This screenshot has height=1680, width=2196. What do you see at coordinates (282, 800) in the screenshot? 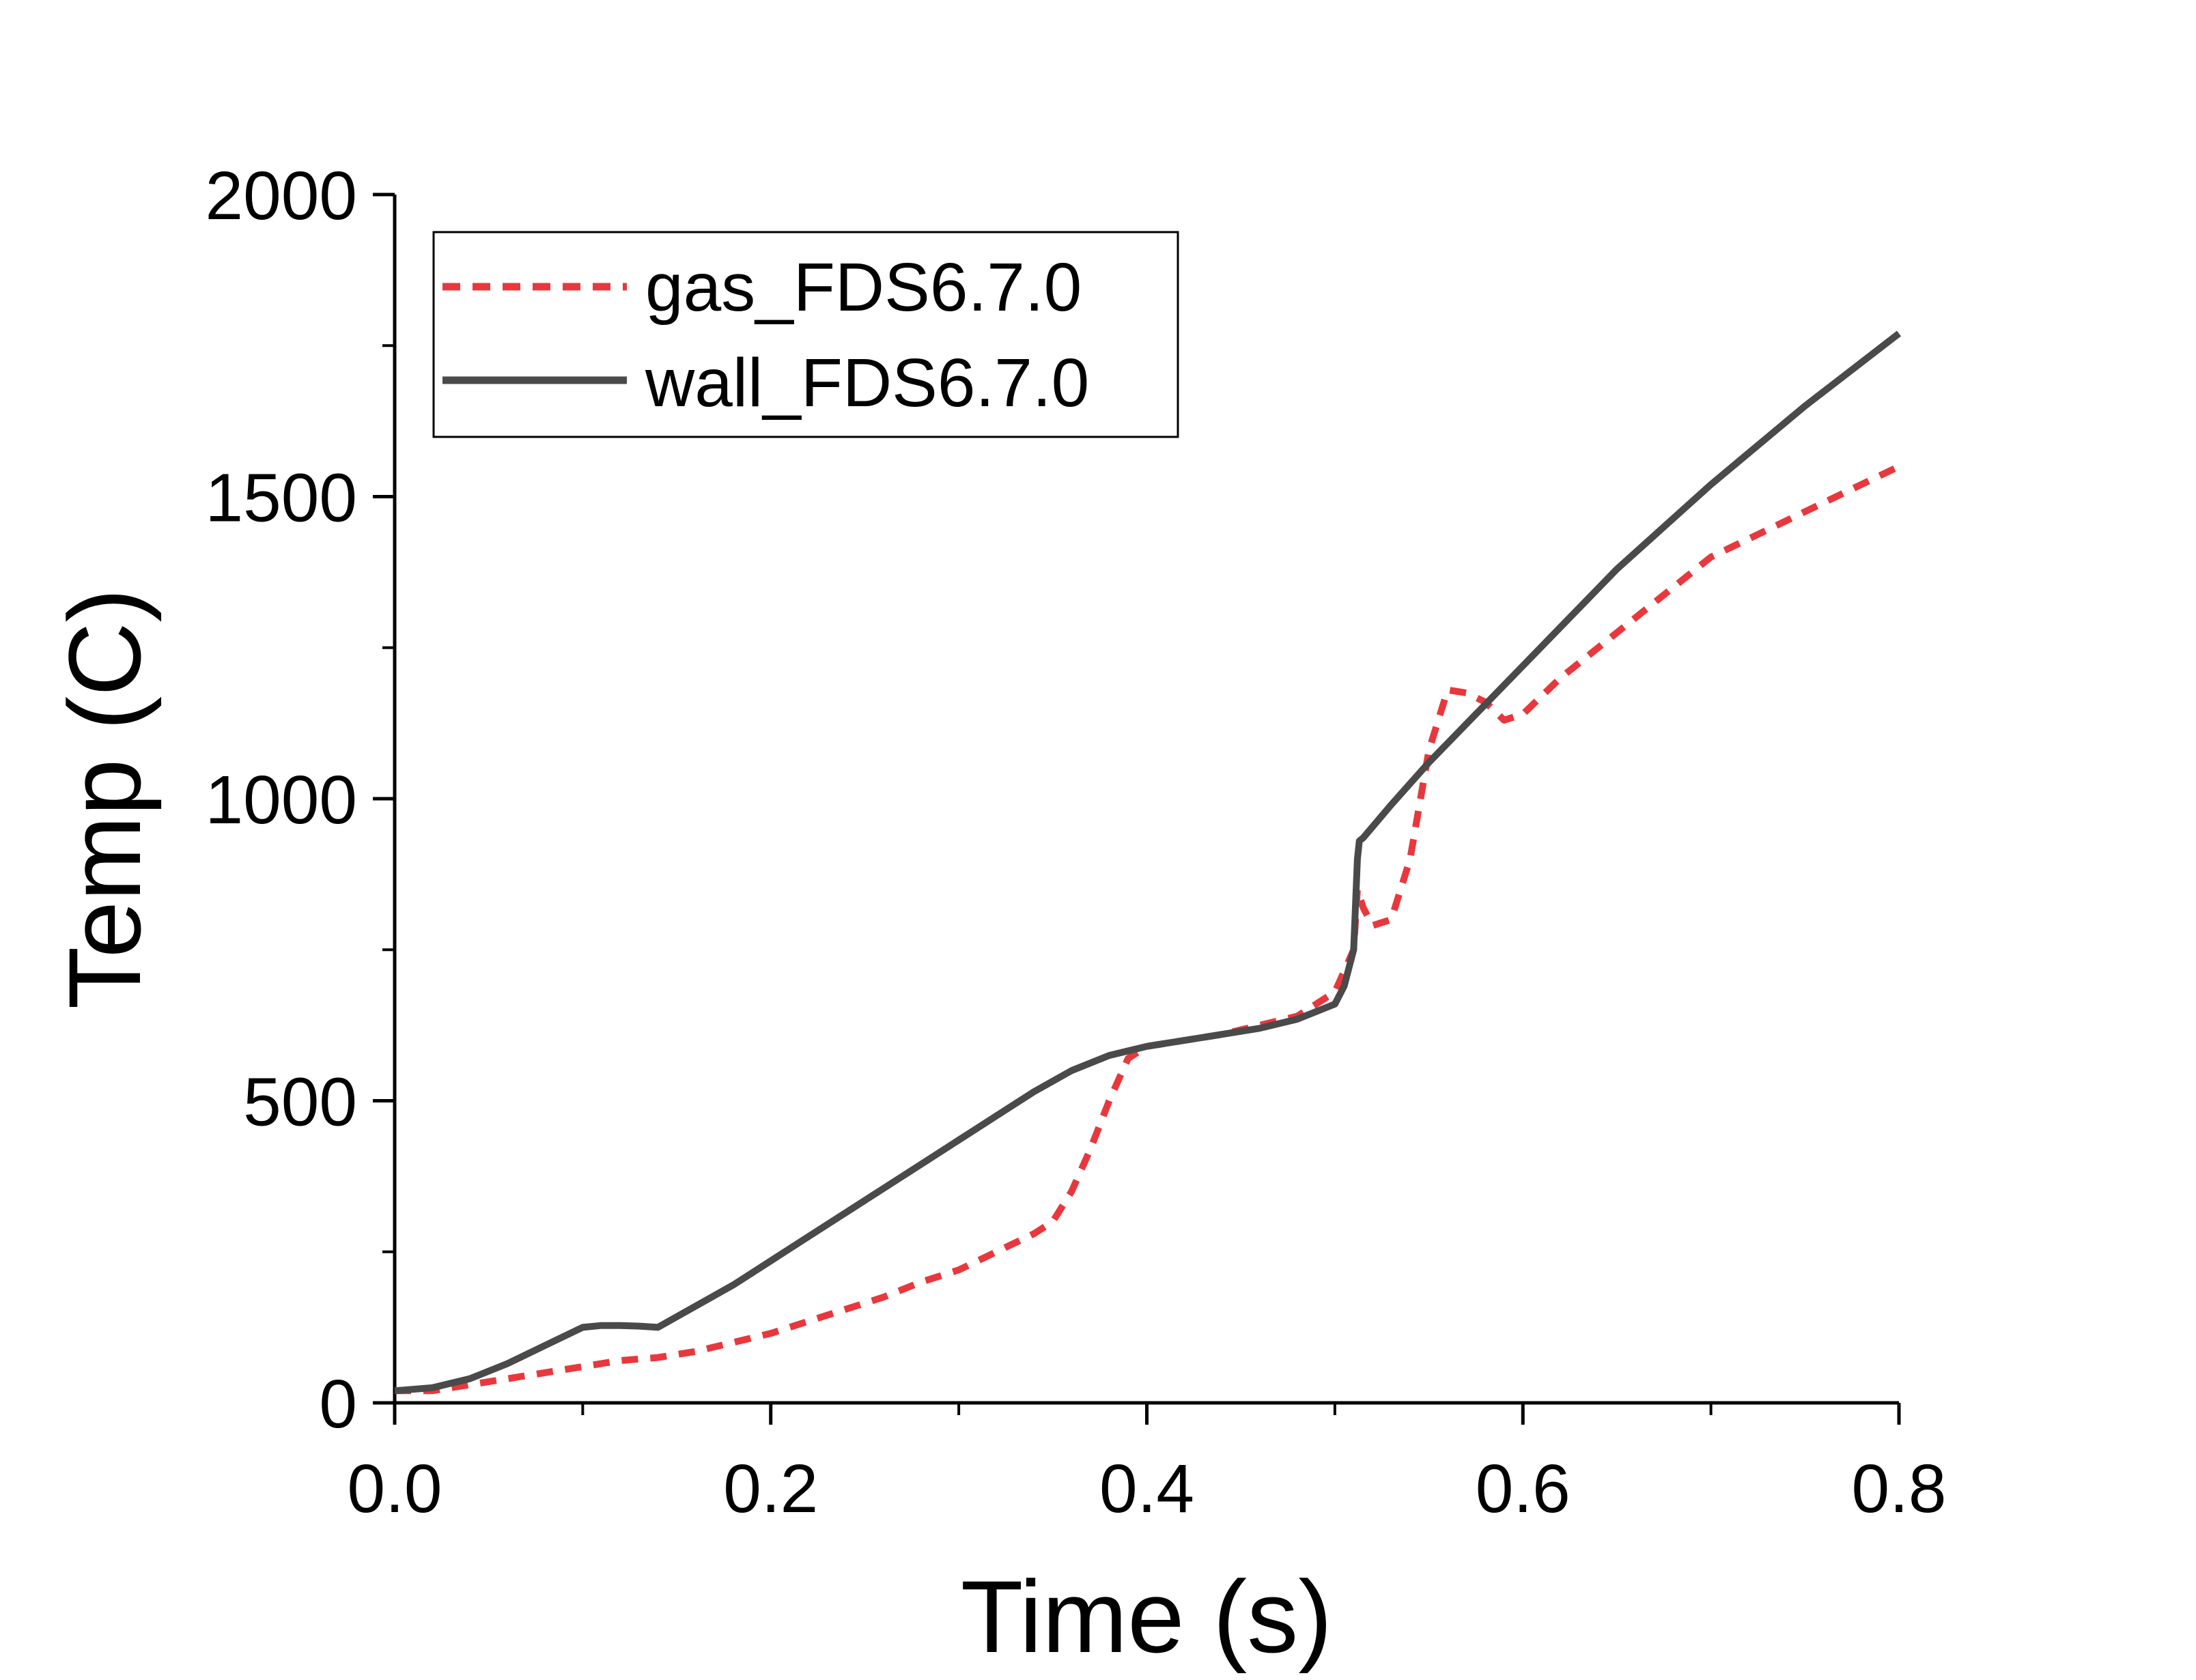
I see `y-tick-label: 1000` at bounding box center [282, 800].